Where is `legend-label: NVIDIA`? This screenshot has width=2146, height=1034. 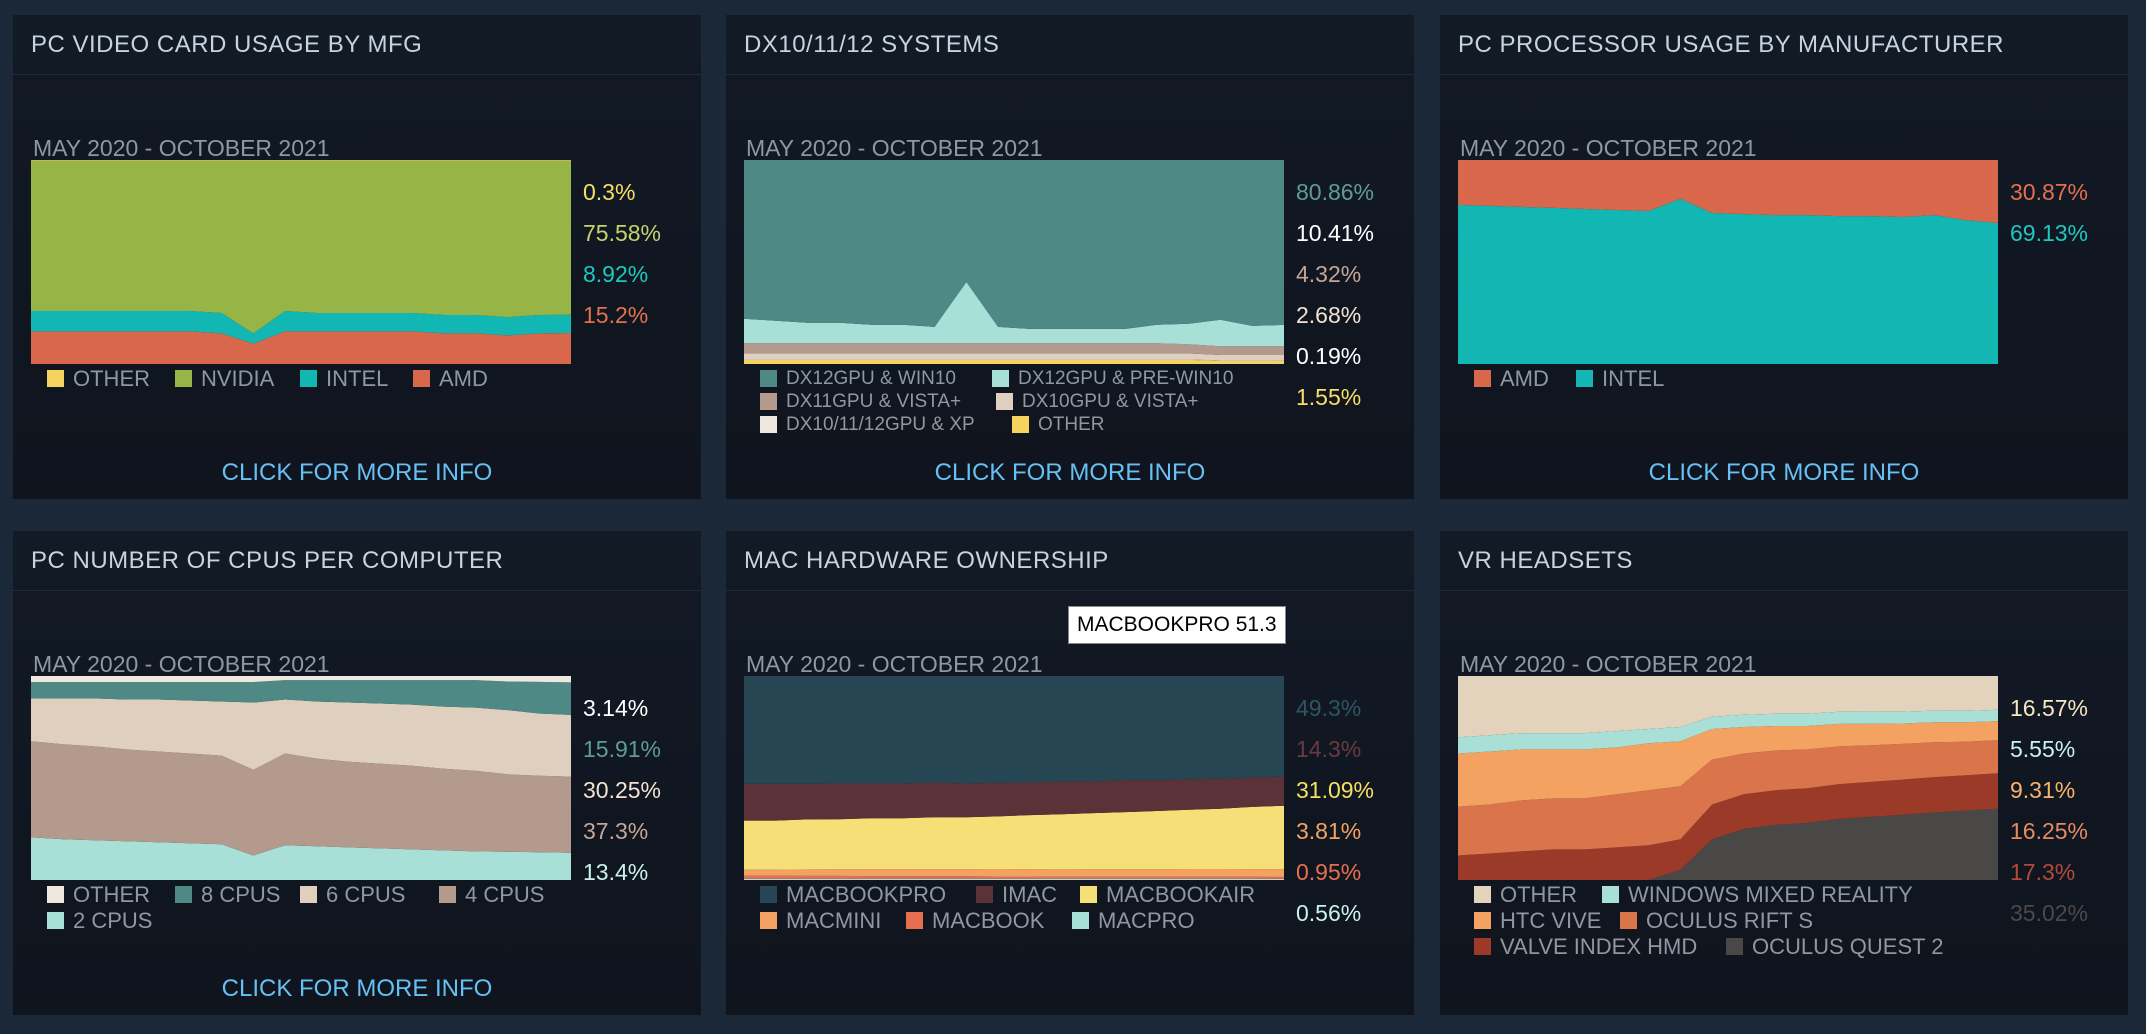 legend-label: NVIDIA is located at coordinates (238, 378).